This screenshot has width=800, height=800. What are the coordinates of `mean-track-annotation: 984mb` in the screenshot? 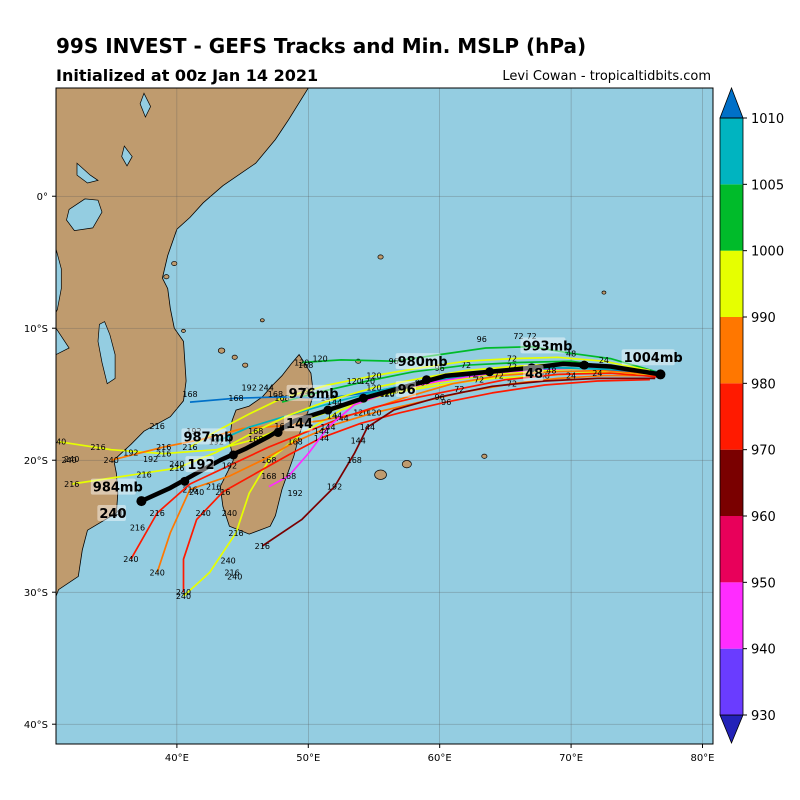 It's located at (116, 487).